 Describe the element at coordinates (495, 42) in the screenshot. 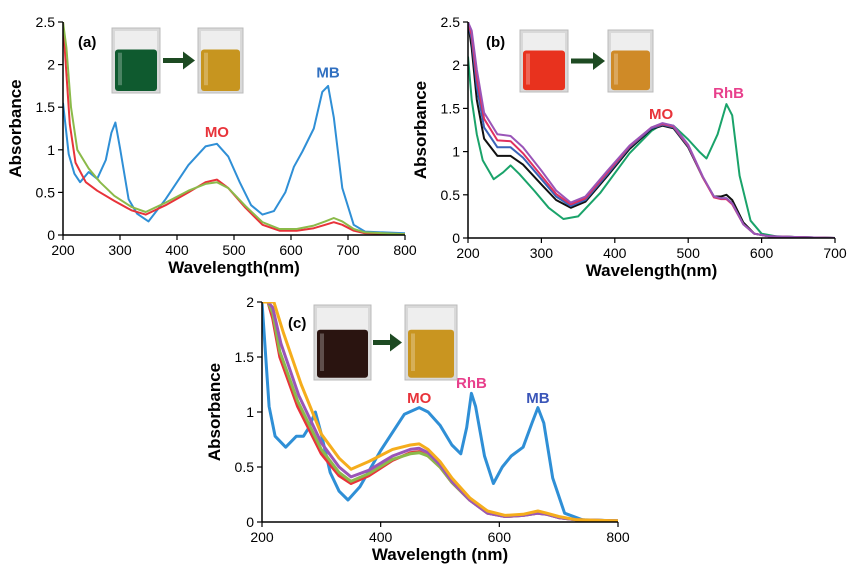

I see `panel-label: (b)` at that location.